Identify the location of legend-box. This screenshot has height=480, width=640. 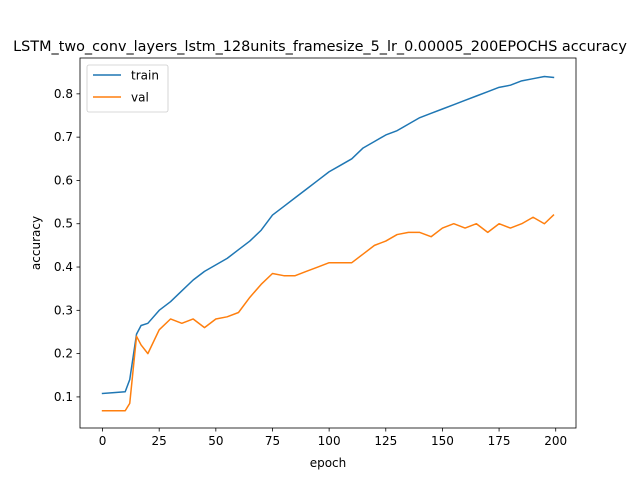
(127, 88).